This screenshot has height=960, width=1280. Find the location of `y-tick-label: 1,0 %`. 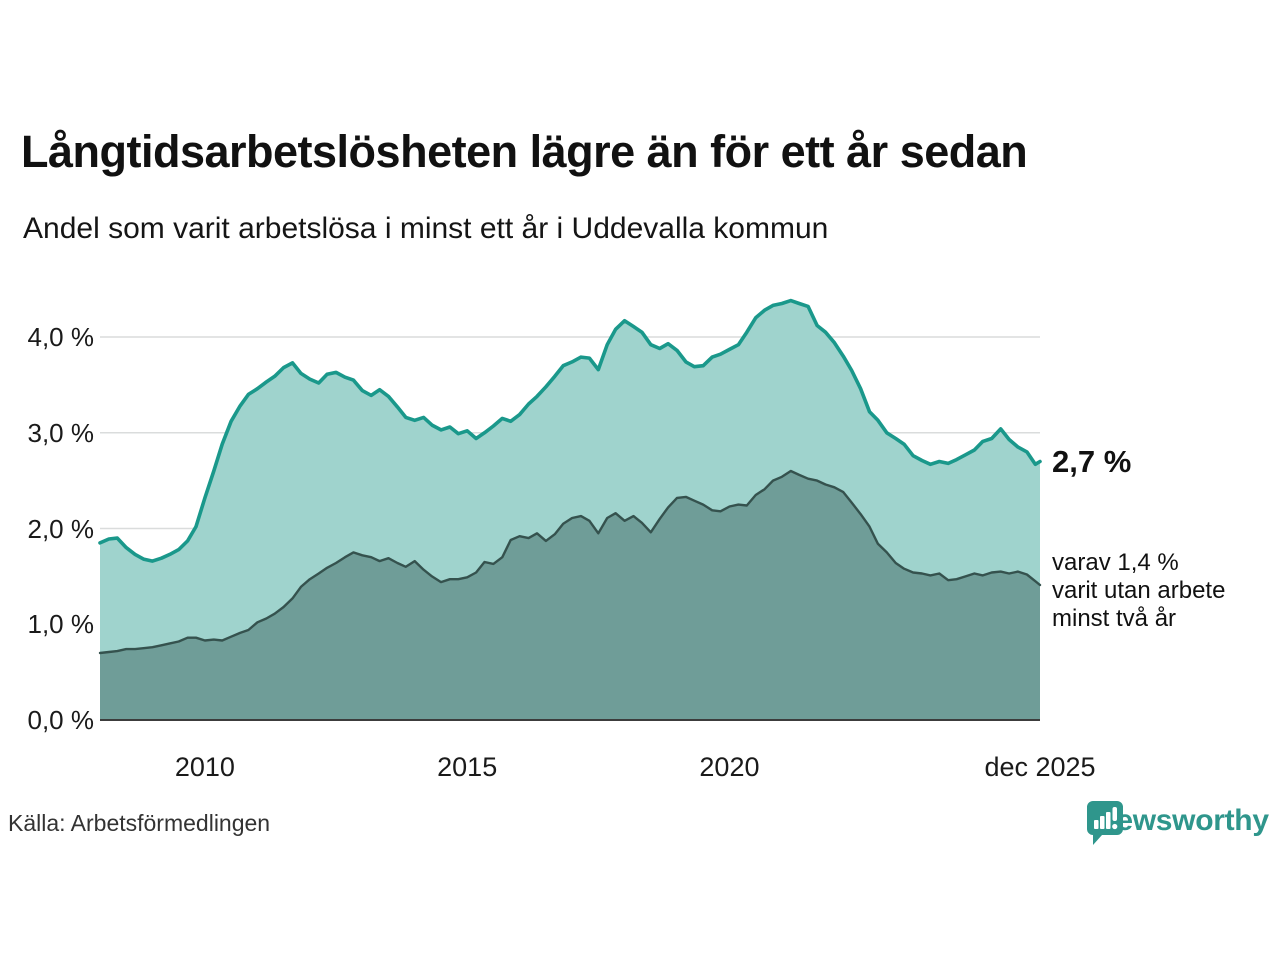

y-tick-label: 1,0 % is located at coordinates (61, 624).